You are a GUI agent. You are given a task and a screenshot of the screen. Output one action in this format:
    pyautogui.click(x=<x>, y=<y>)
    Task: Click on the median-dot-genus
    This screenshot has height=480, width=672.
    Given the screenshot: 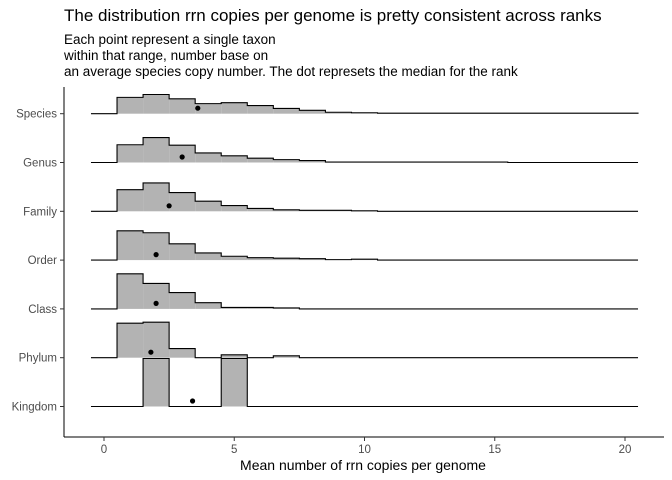 What is the action you would take?
    pyautogui.click(x=182, y=157)
    